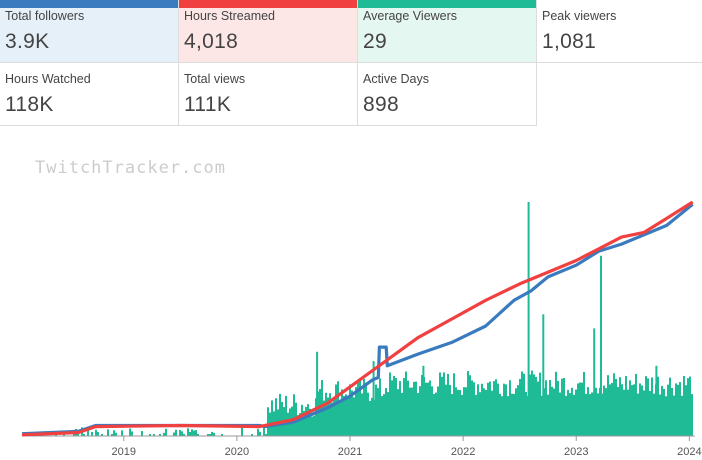 This screenshot has height=460, width=702. Describe the element at coordinates (268, 94) in the screenshot. I see `stat-total-views: Total views 111K` at that location.